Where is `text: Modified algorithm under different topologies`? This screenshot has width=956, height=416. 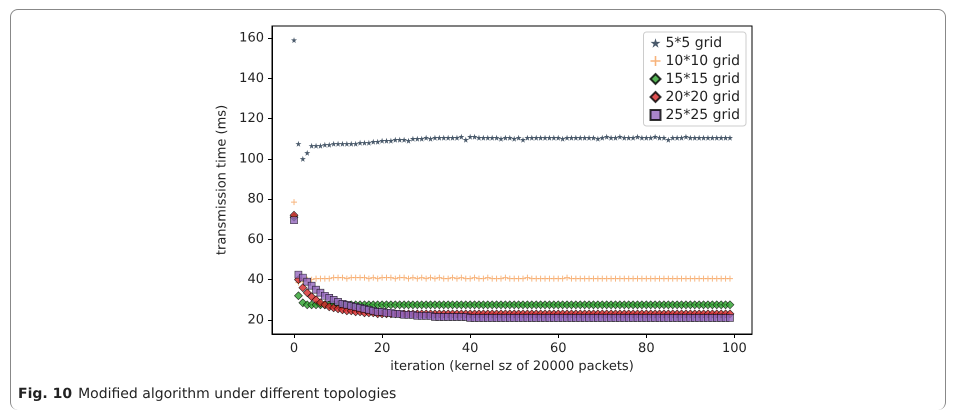
text: Modified algorithm under different topologies is located at coordinates (237, 394).